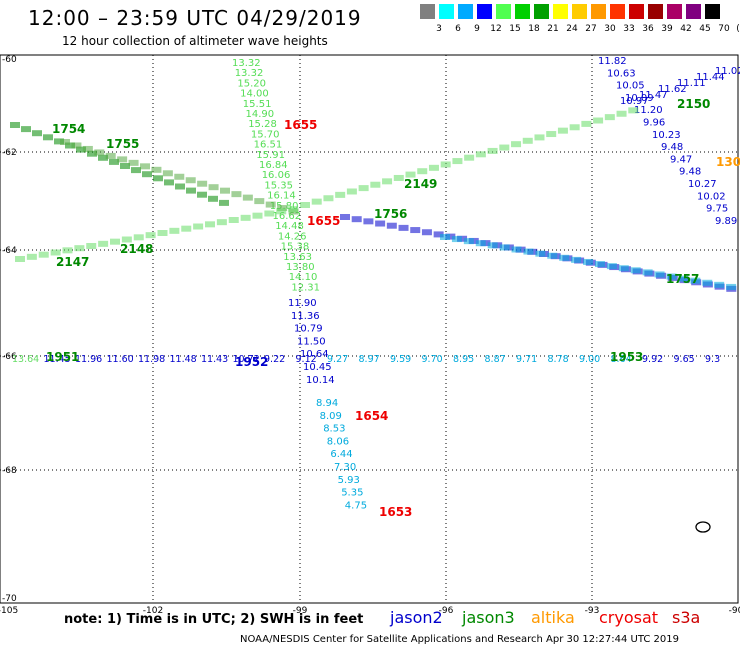  I want to click on swh-value: 7.30, so click(345, 467).